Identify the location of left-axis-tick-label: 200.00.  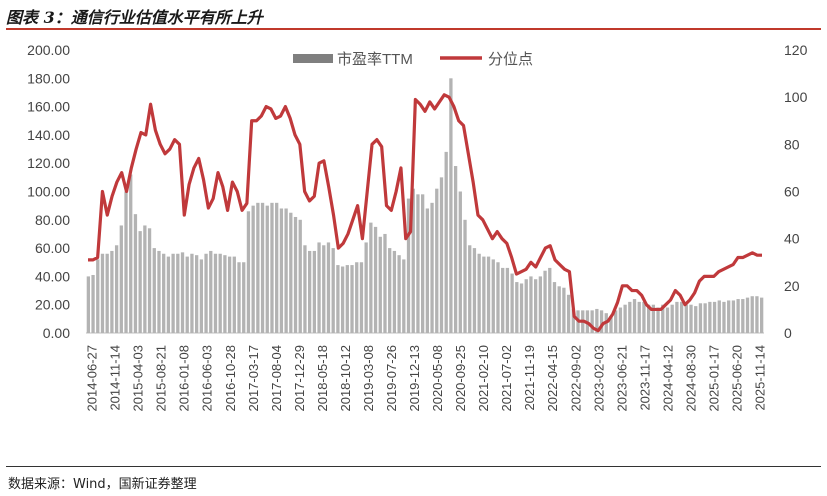
(48, 50).